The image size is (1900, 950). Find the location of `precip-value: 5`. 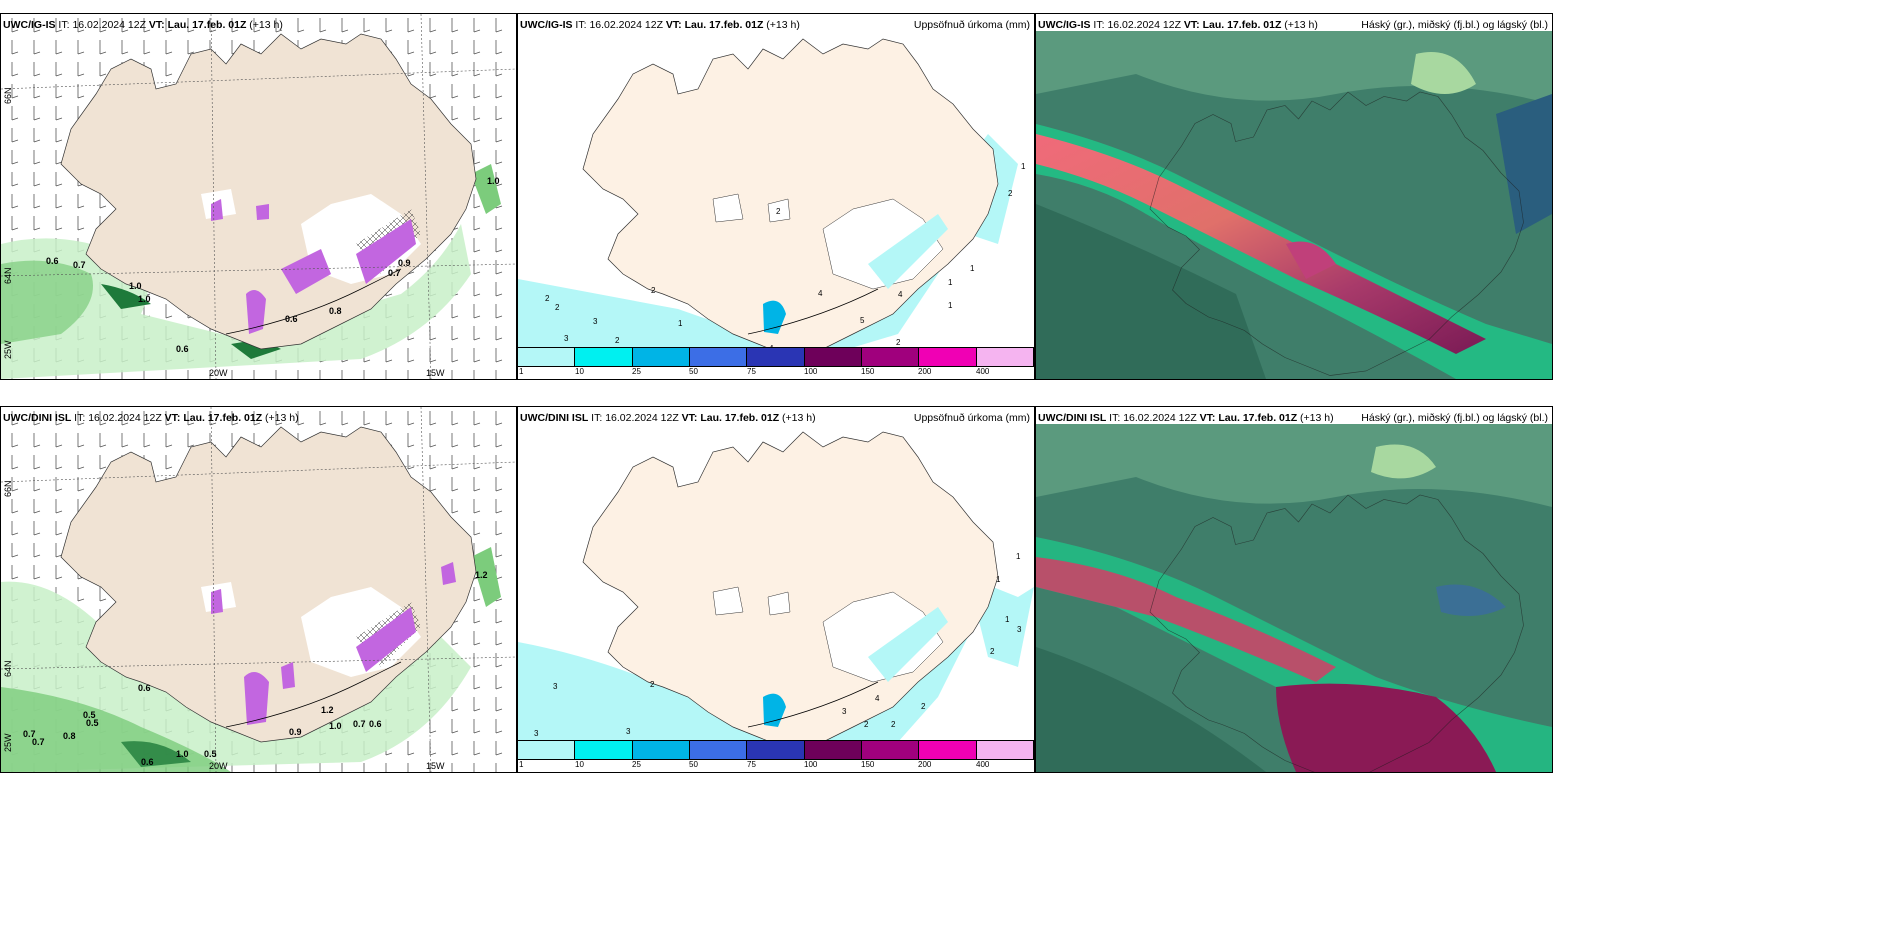

precip-value: 5 is located at coordinates (862, 320).